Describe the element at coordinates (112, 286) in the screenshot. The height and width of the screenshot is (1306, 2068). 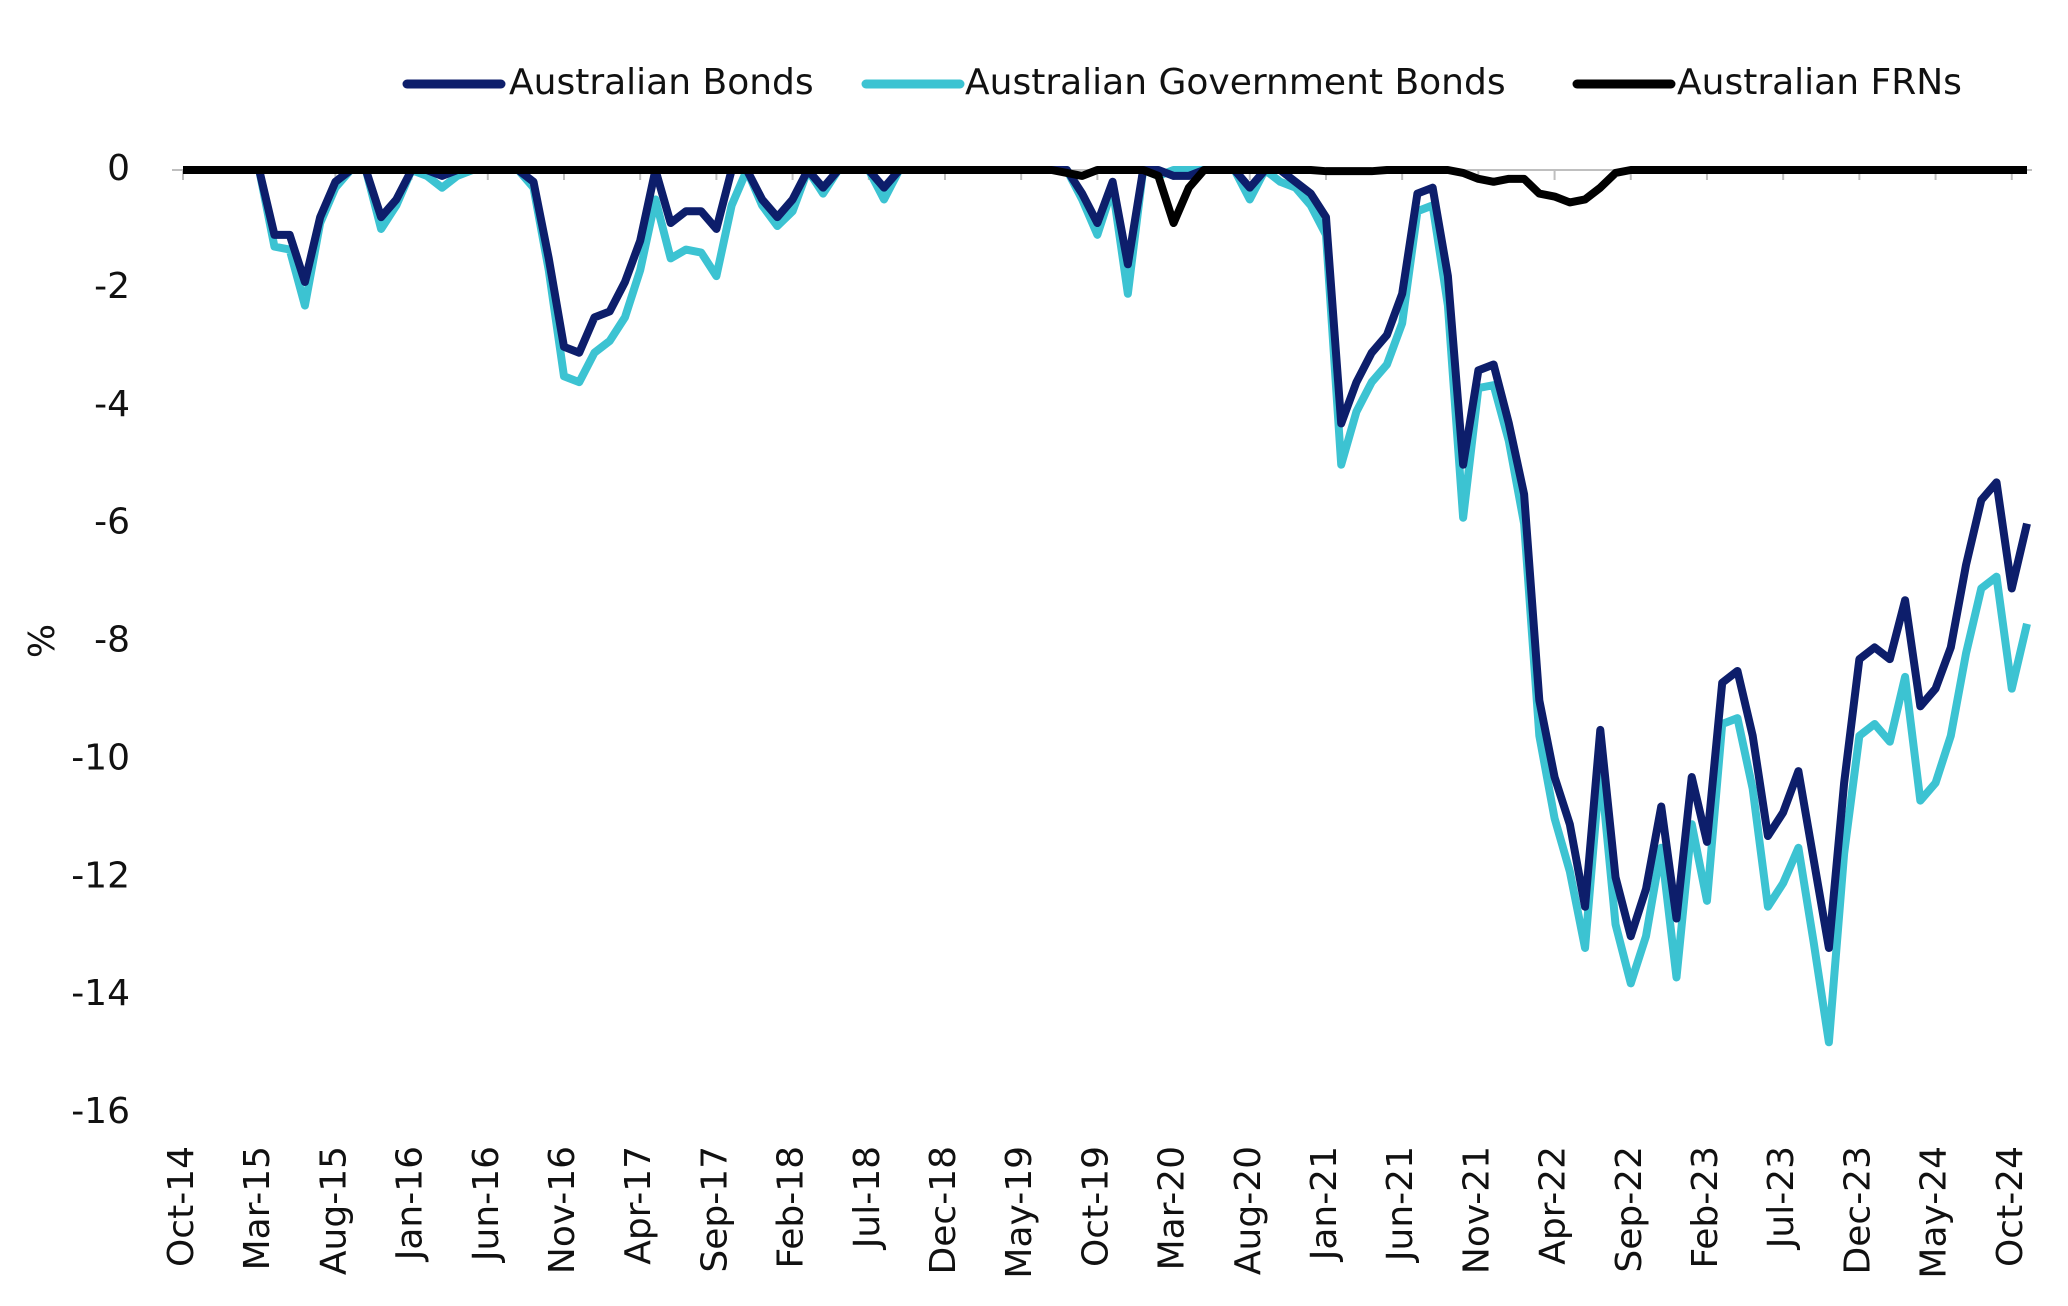
I see `y-tick-label: -2` at that location.